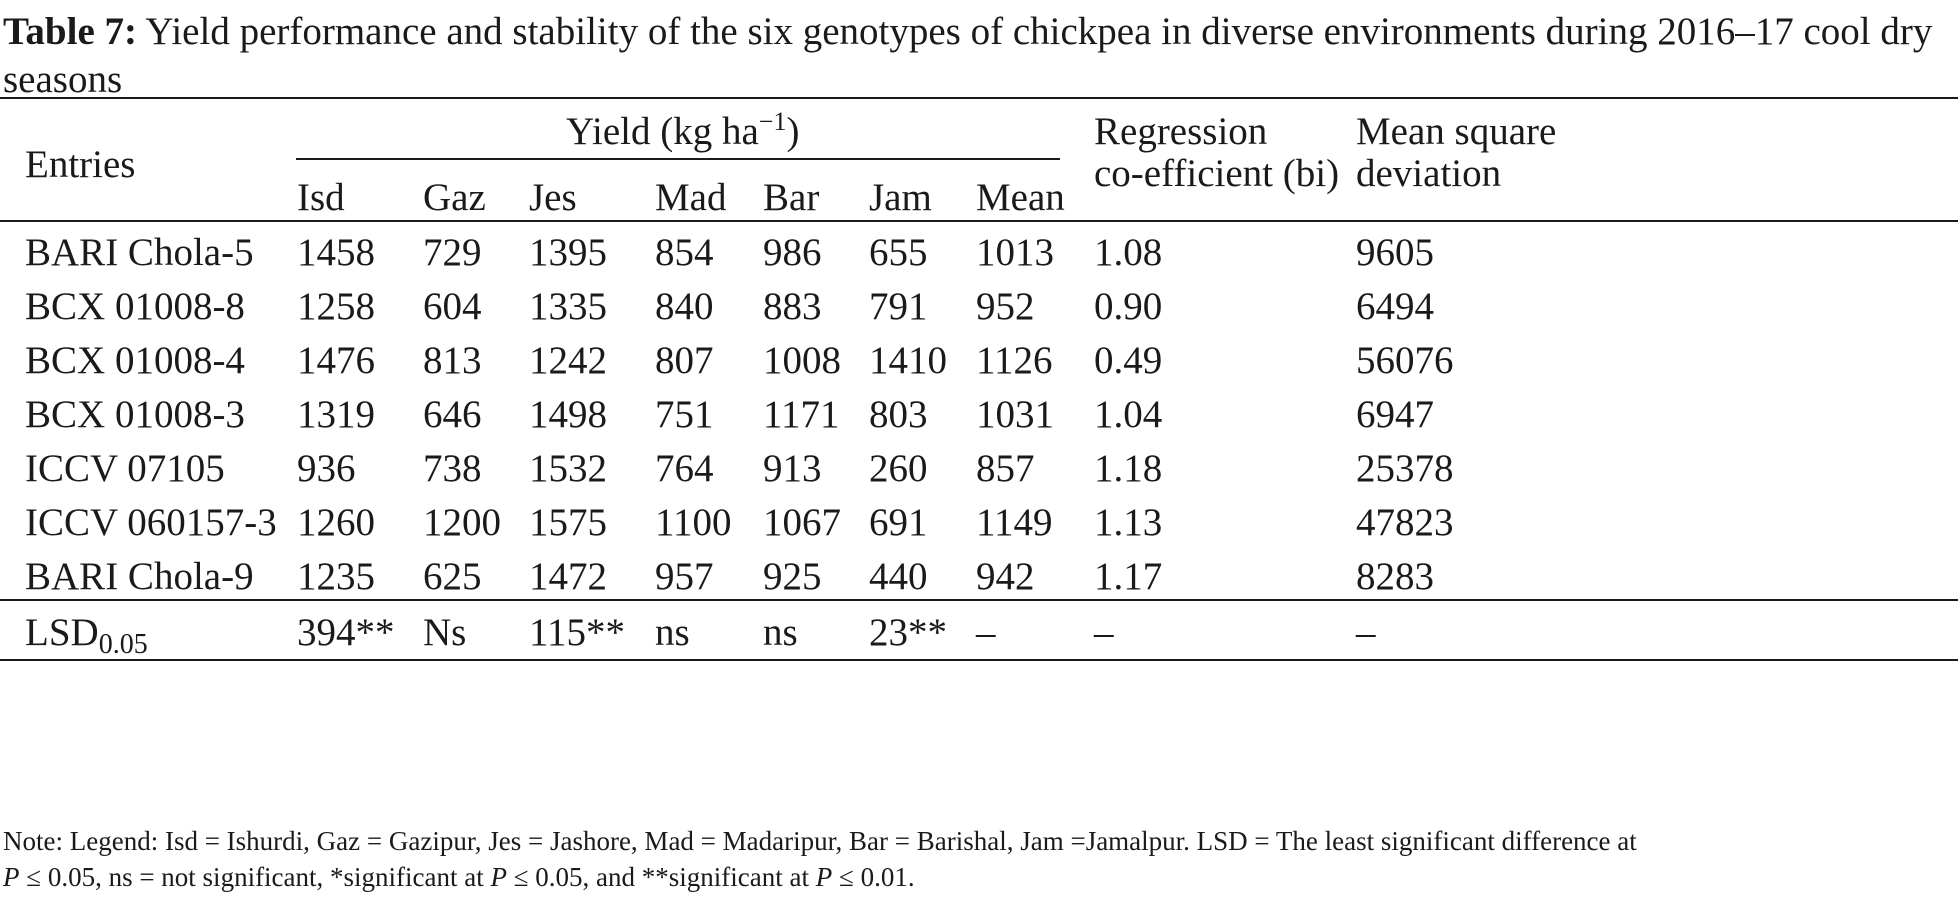  What do you see at coordinates (452, 576) in the screenshot?
I see `table-cell-gaz: 625` at bounding box center [452, 576].